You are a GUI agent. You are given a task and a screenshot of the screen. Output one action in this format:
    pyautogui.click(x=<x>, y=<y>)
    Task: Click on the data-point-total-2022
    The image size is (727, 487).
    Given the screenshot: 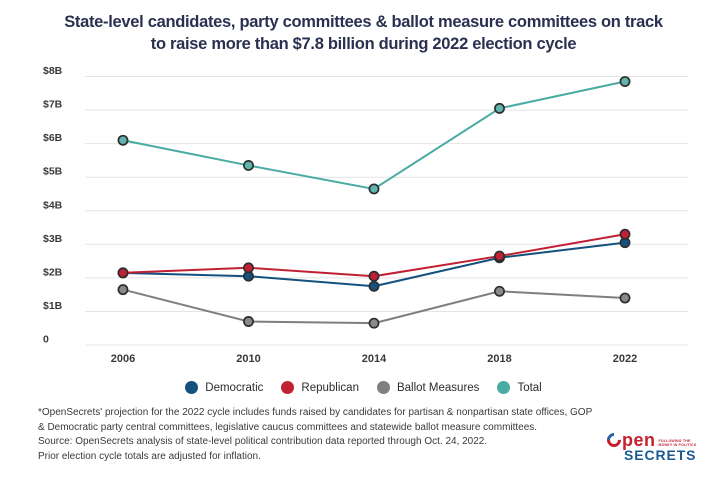 What is the action you would take?
    pyautogui.click(x=625, y=81)
    